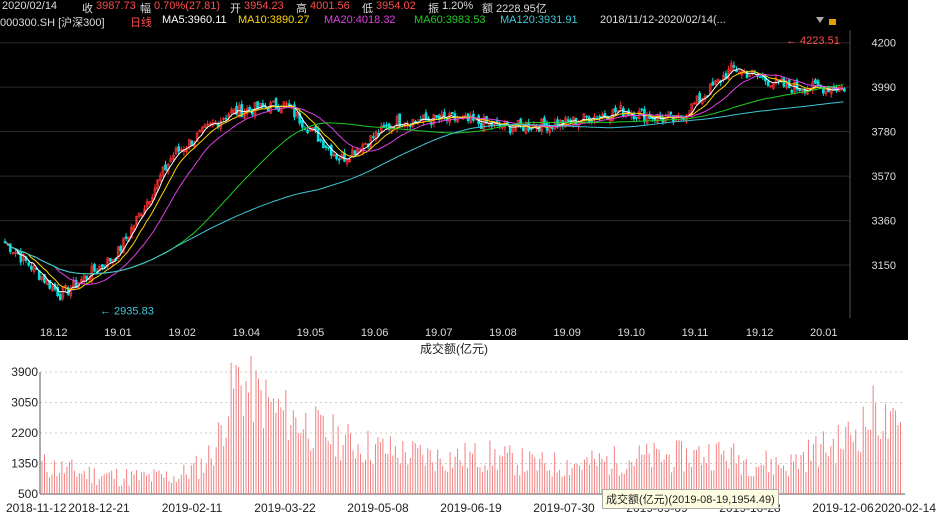 The height and width of the screenshot is (518, 944). Describe the element at coordinates (843, 508) in the screenshot. I see `volume-date-label: 2019-12-06` at that location.